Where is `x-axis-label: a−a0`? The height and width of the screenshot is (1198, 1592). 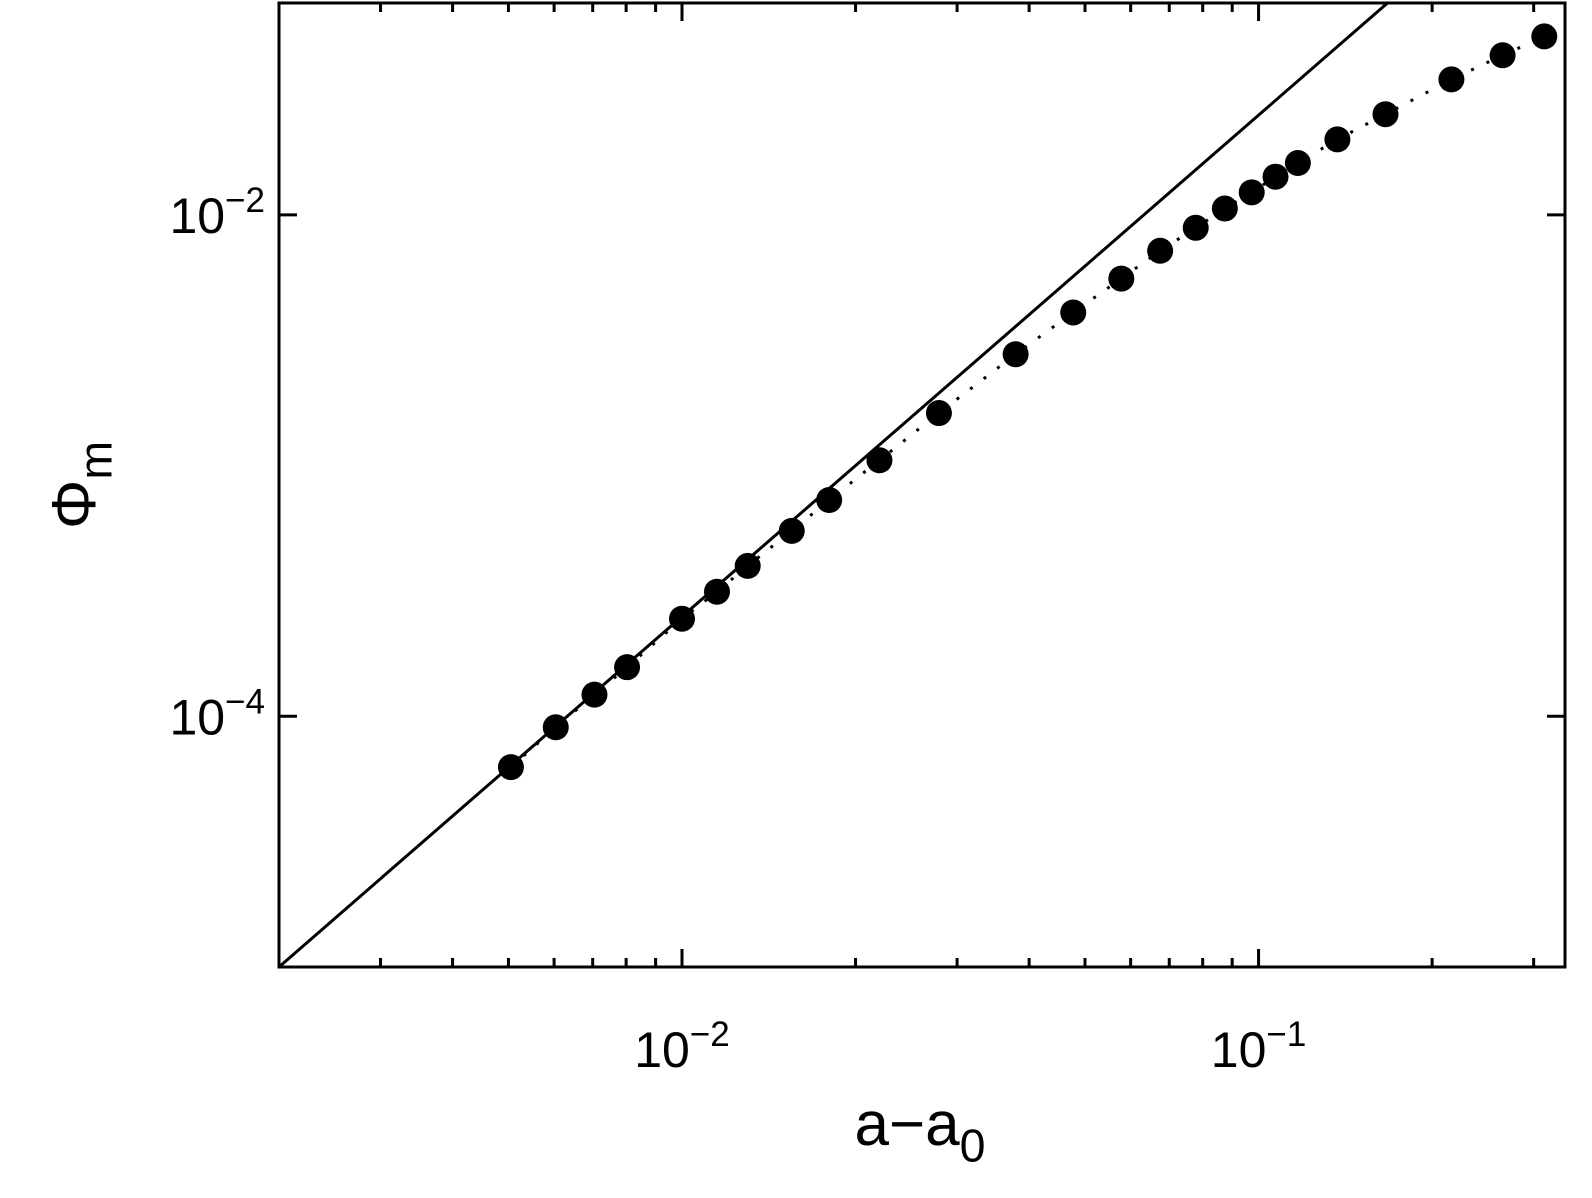
x-axis-label: a−a0 is located at coordinates (919, 1130).